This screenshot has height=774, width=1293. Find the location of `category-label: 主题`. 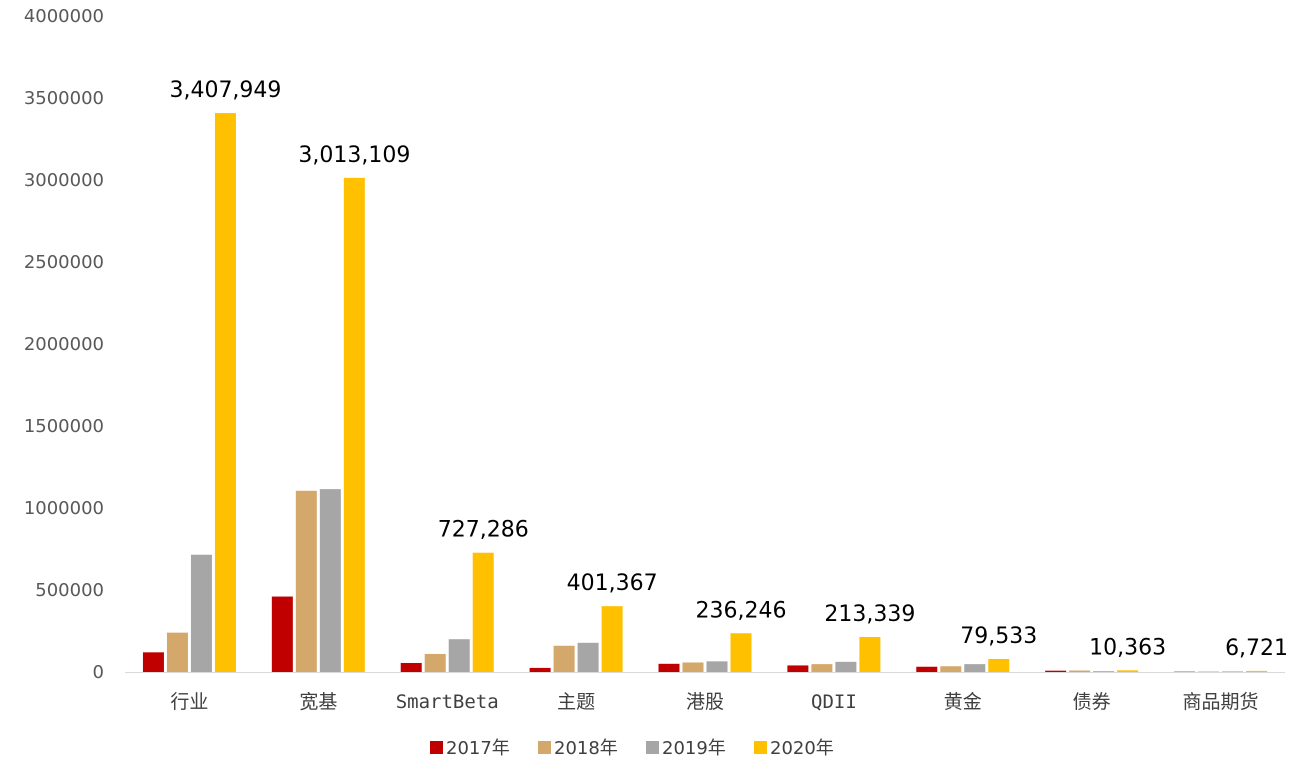

category-label: 主题 is located at coordinates (576, 702).